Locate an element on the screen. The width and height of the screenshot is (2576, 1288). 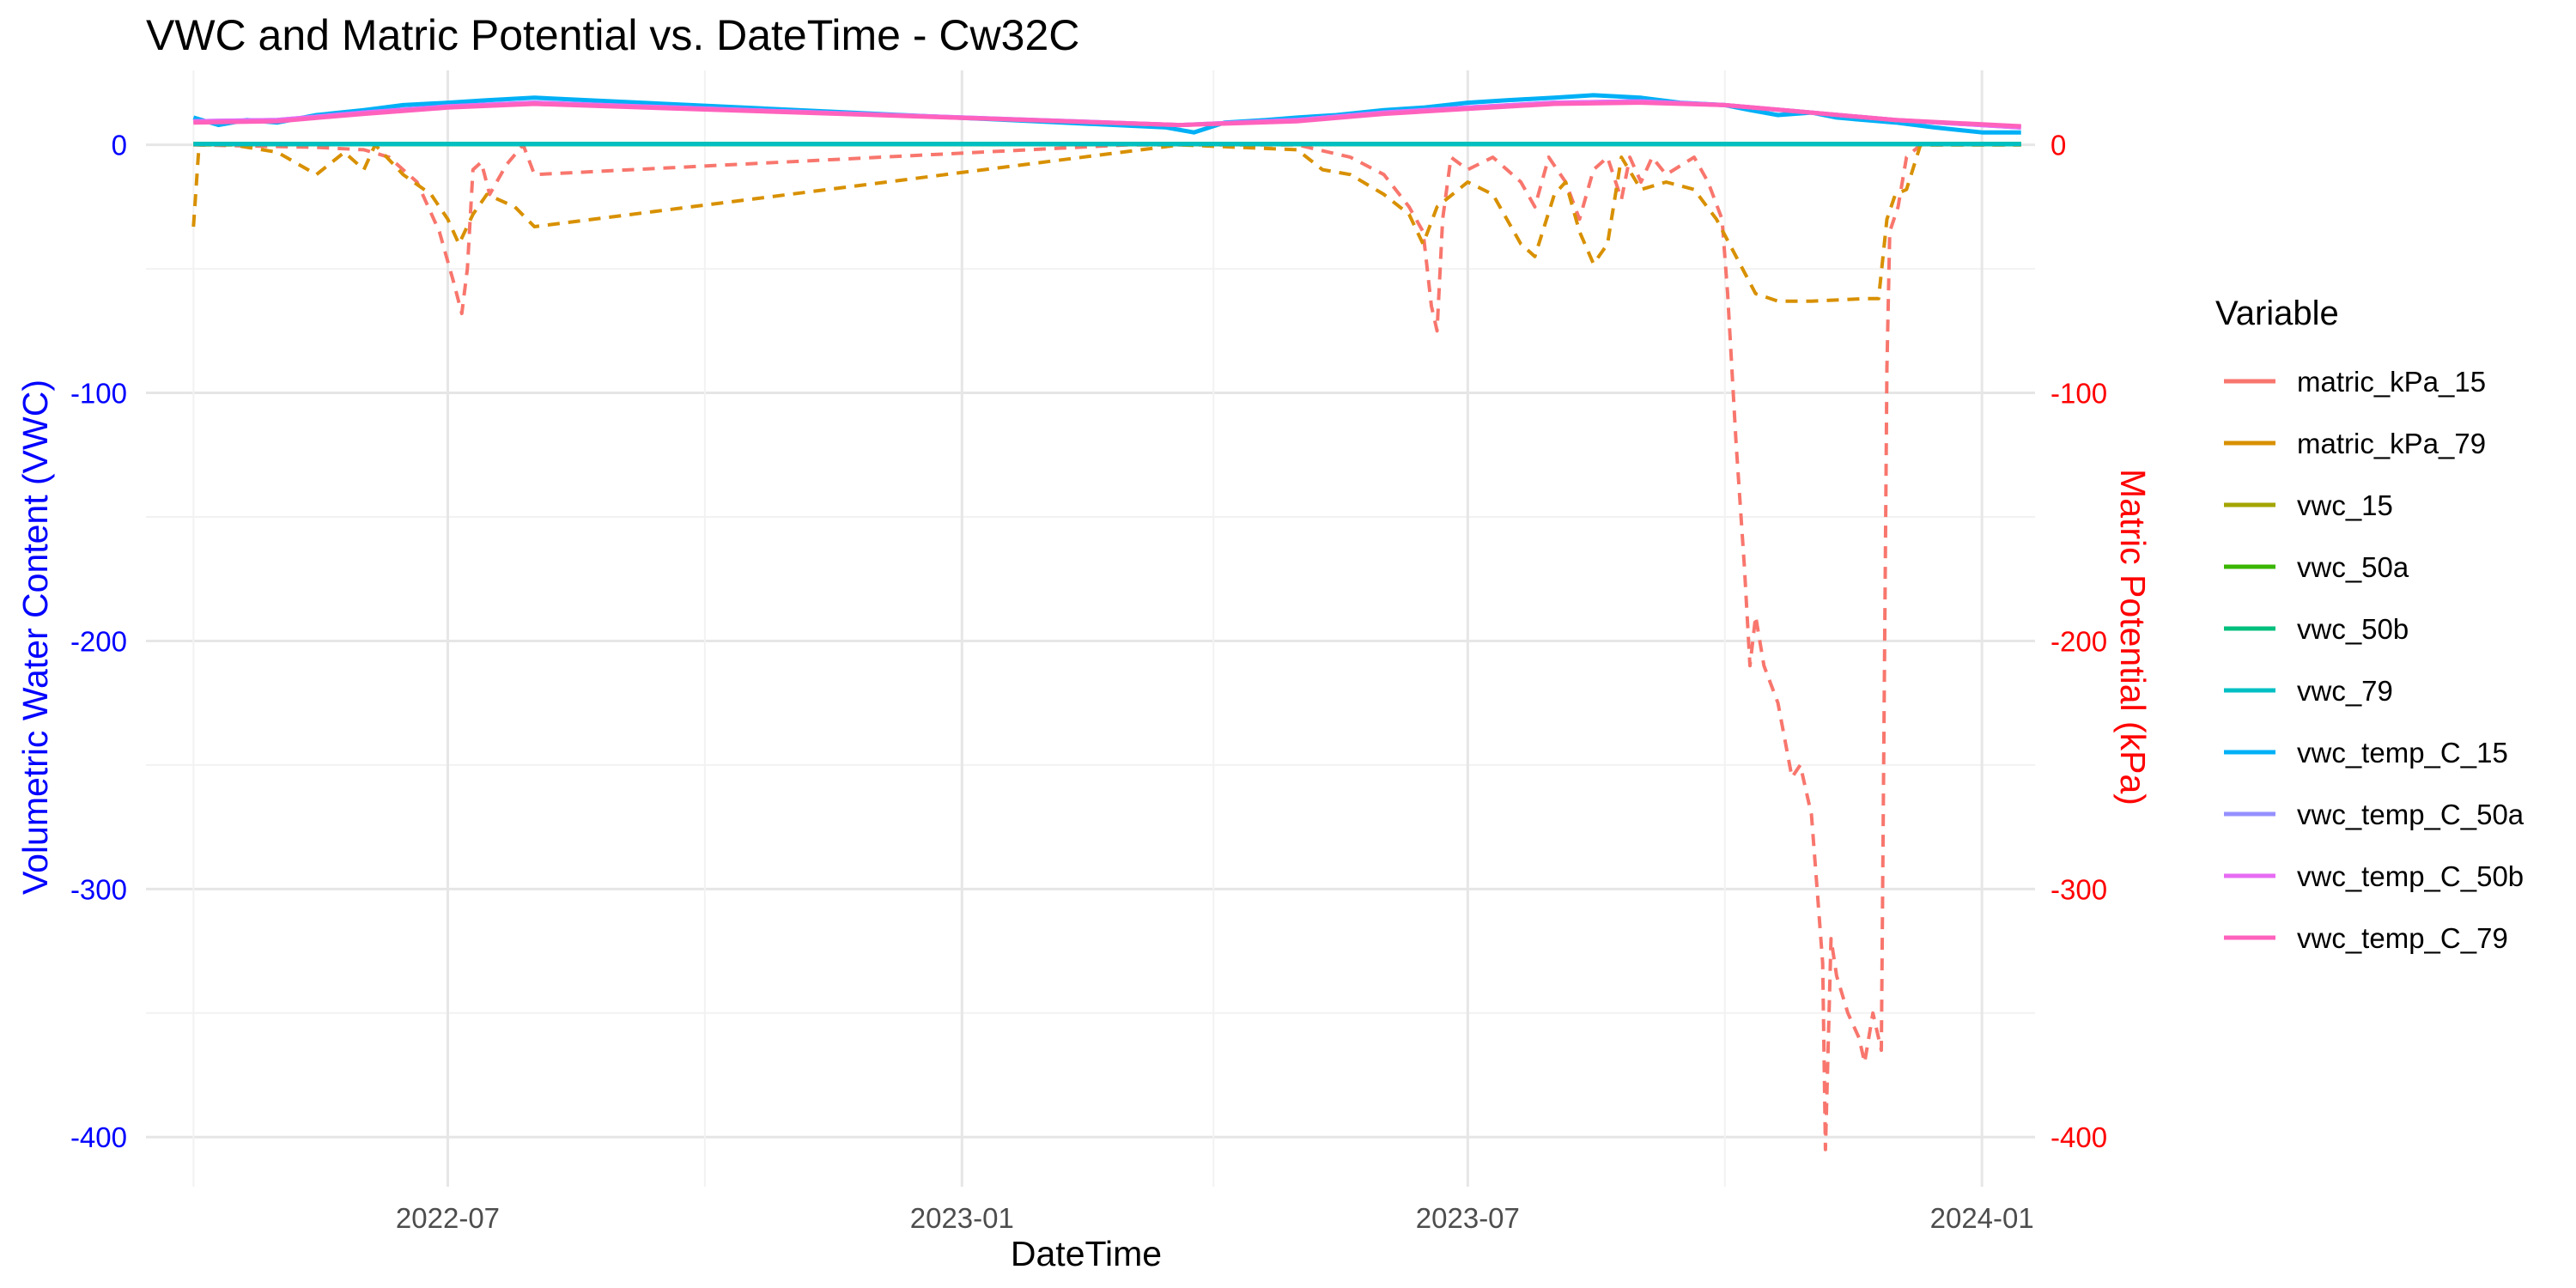
legend-label: vwc_50b is located at coordinates (2353, 629).